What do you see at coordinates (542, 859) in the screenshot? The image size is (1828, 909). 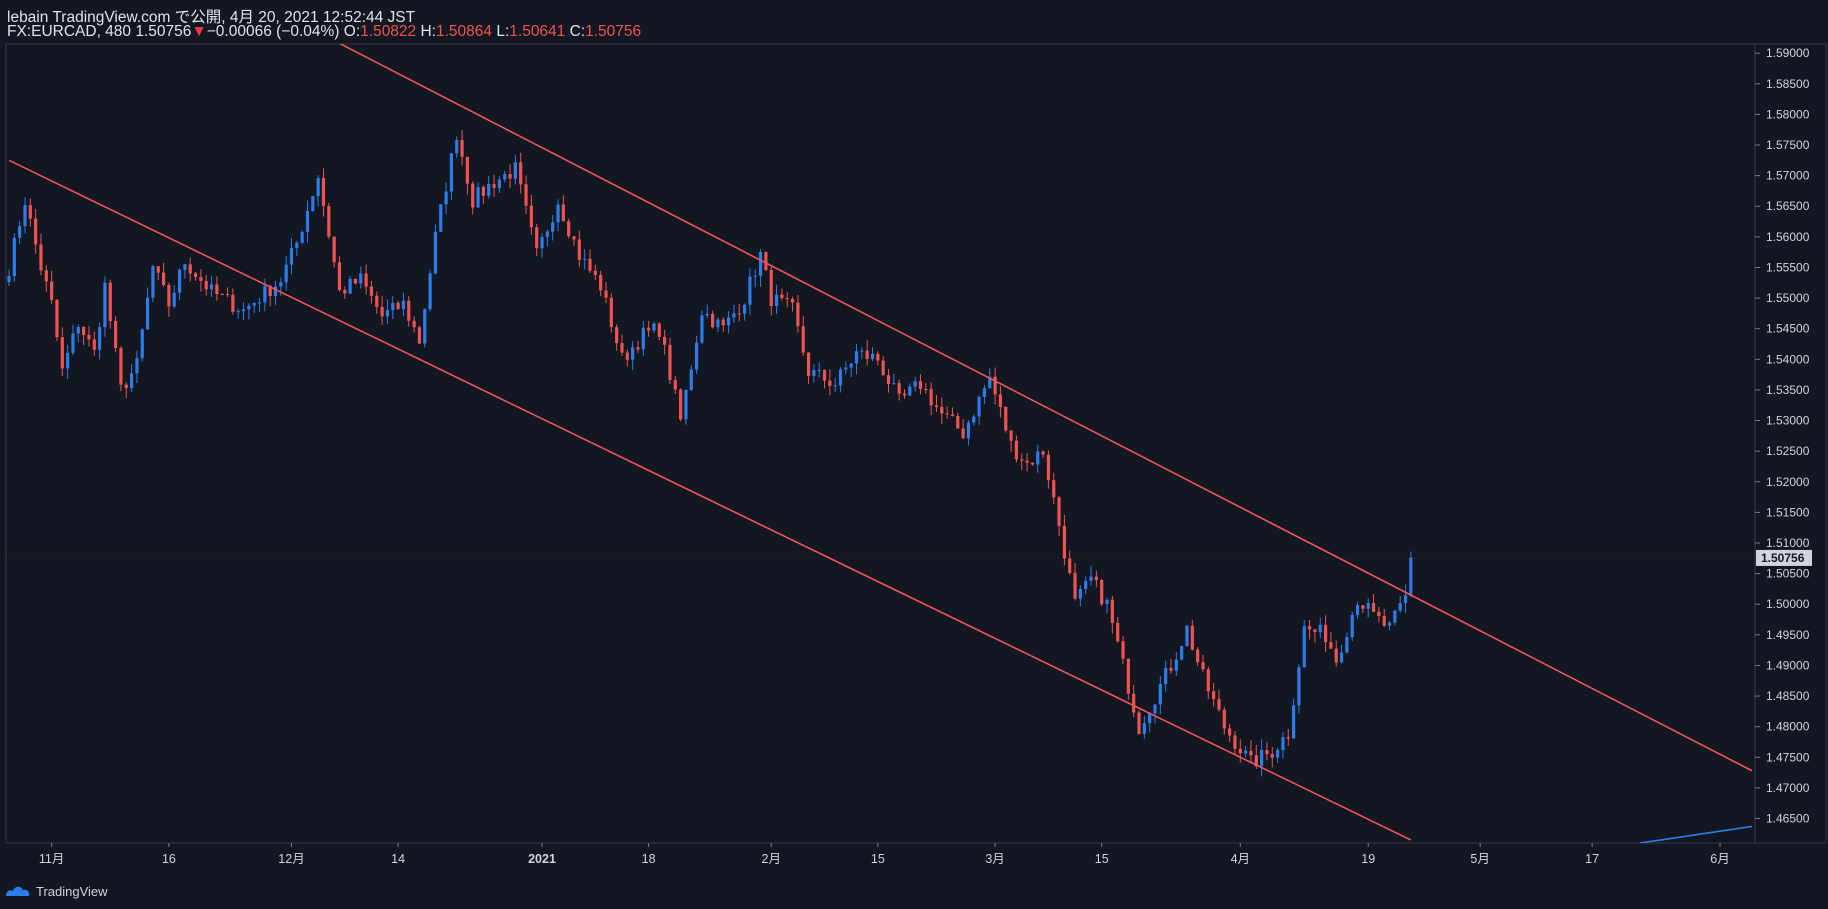 I see `time-tick-label: 2021` at bounding box center [542, 859].